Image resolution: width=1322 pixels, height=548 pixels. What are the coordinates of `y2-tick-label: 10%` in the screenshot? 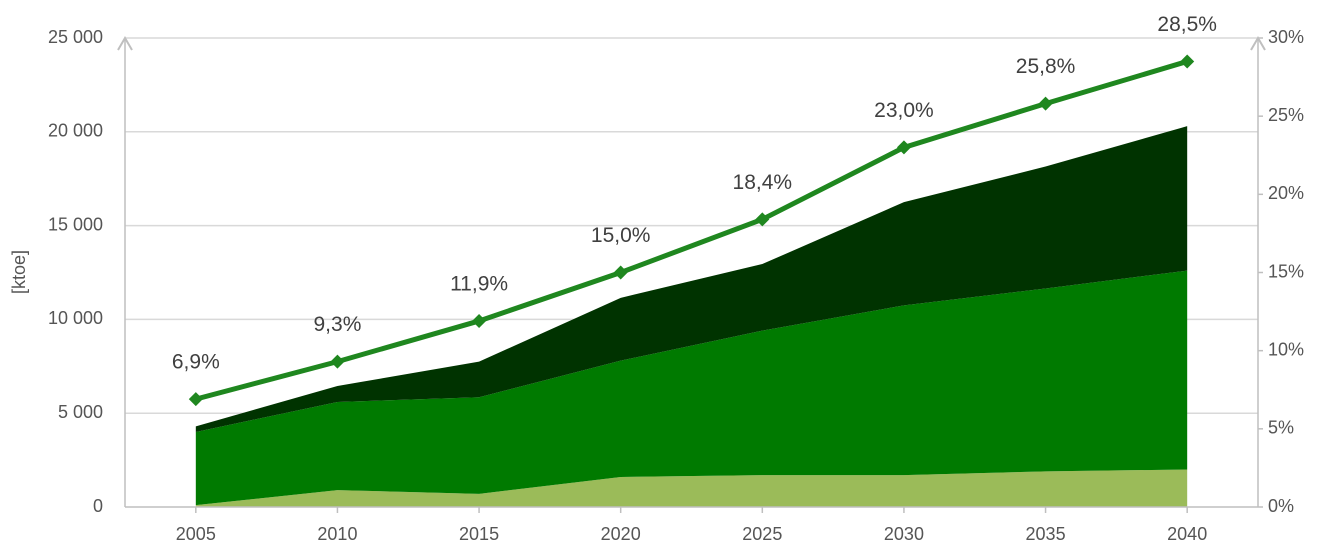 It's located at (1286, 349).